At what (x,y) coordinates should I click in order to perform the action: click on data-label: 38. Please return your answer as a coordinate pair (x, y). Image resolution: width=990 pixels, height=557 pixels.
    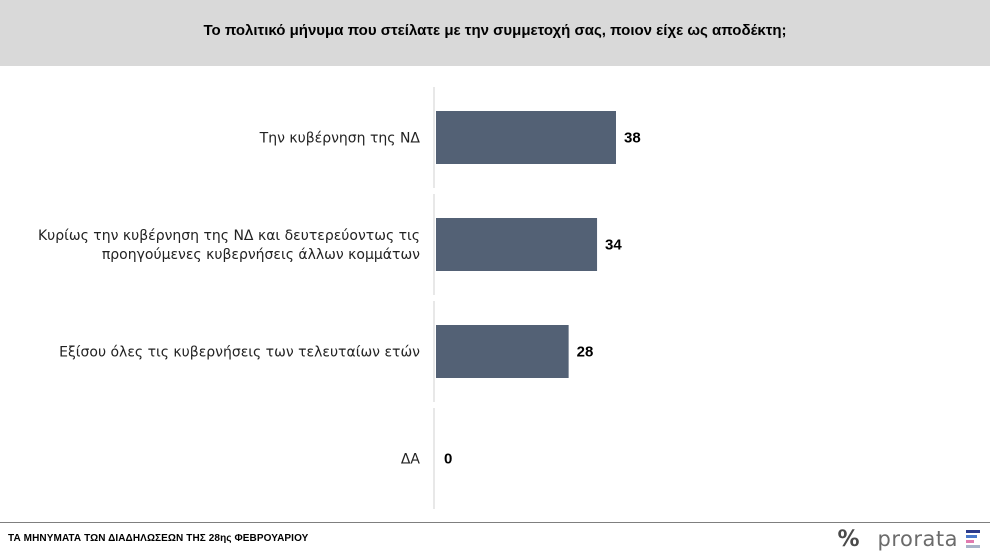
    Looking at the image, I should click on (632, 138).